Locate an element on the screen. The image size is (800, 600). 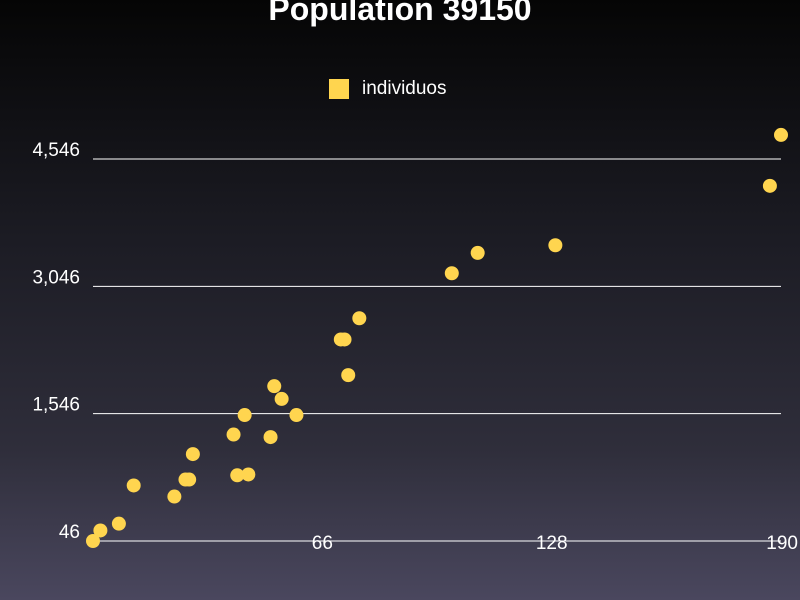
legend-swatch is located at coordinates (339, 89).